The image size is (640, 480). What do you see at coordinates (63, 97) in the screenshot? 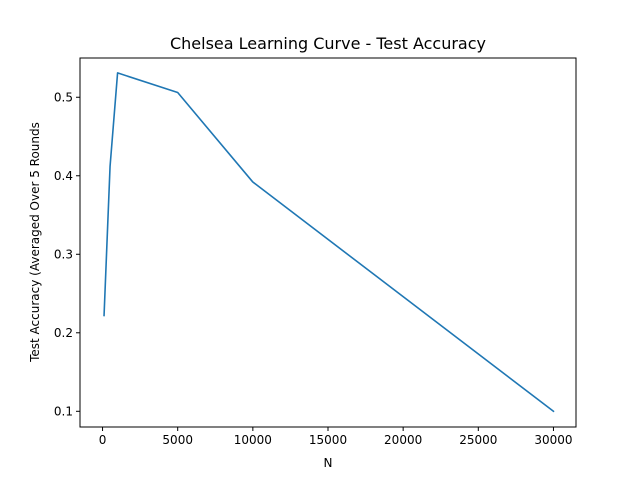
I see `y-tick-label: 0.5` at bounding box center [63, 97].